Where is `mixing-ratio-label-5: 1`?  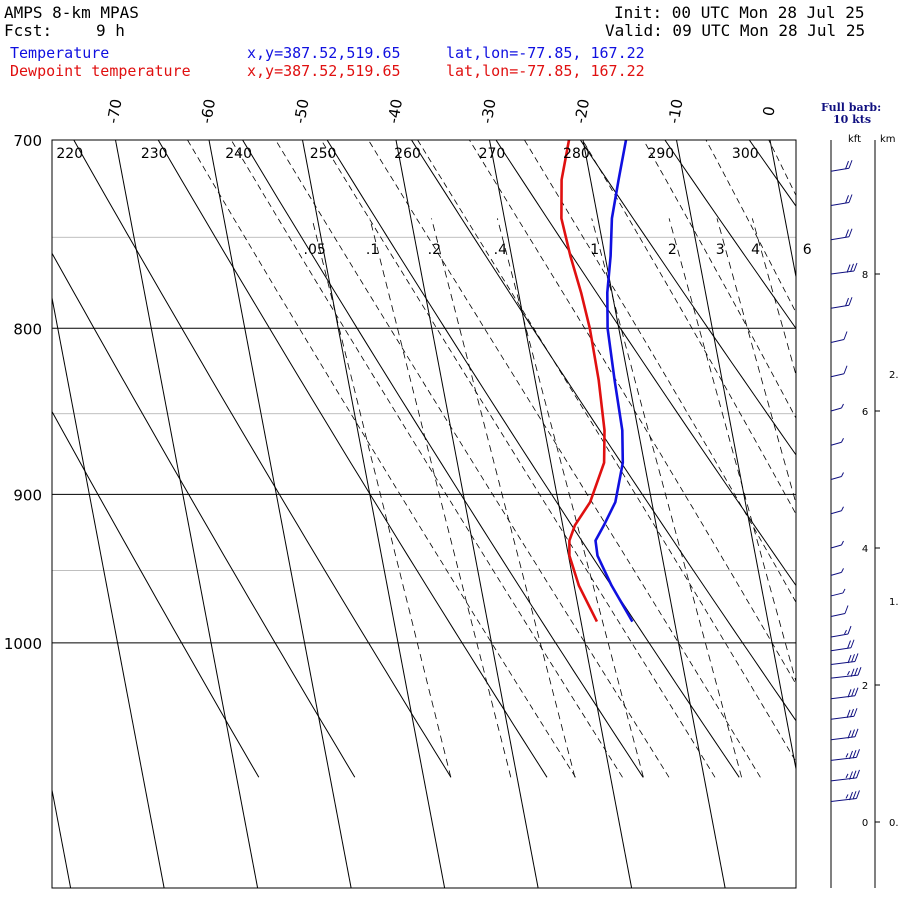
mixing-ratio-label-5: 1 is located at coordinates (594, 250).